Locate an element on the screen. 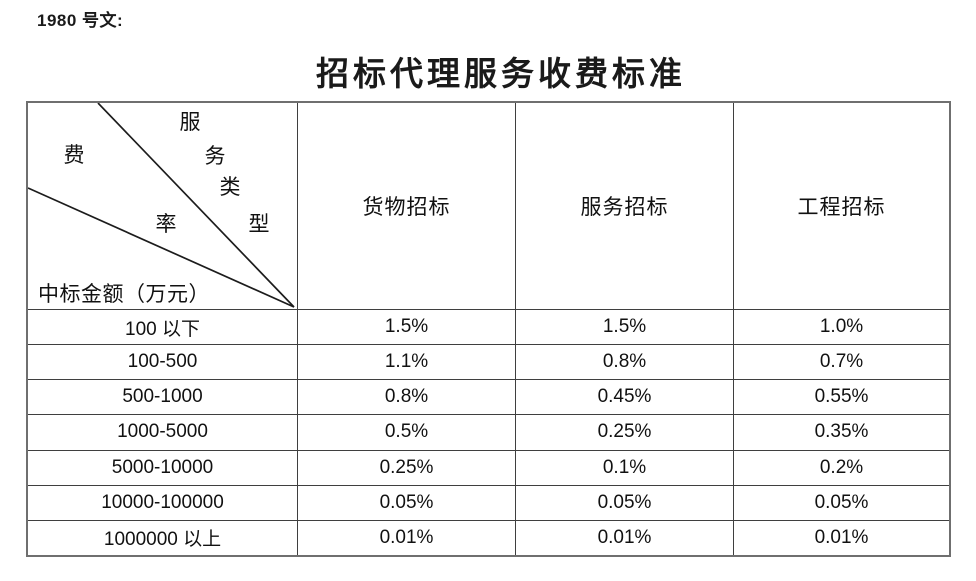 Image resolution: width=976 pixels, height=581 pixels. rate-engineering: 0.05% is located at coordinates (841, 502).